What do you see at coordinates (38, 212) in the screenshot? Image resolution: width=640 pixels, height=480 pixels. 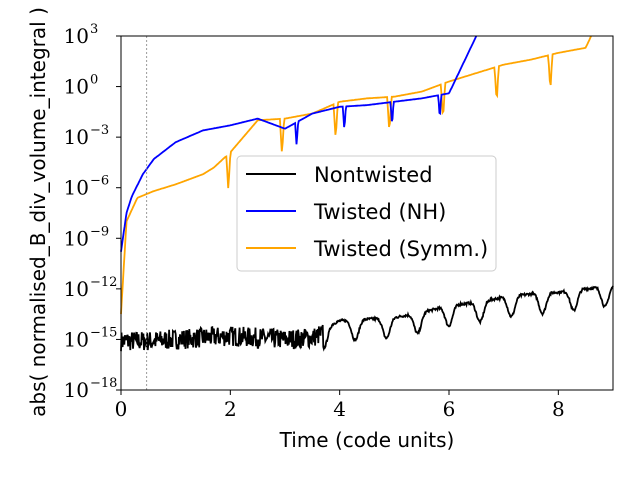 I see `y-axis-label: abs( normalised_B_div_volume_integral )` at bounding box center [38, 212].